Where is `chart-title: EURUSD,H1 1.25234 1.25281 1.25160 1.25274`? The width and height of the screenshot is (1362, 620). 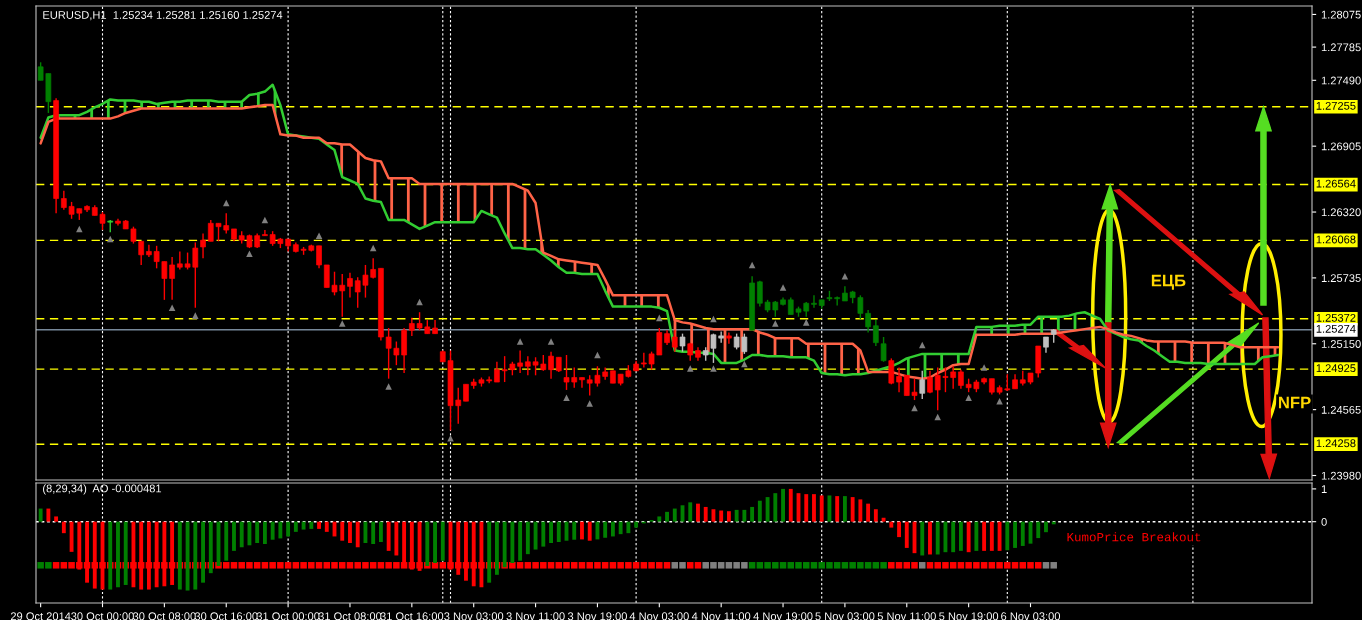 chart-title: EURUSD,H1 1.25234 1.25281 1.25160 1.25274 is located at coordinates (163, 16).